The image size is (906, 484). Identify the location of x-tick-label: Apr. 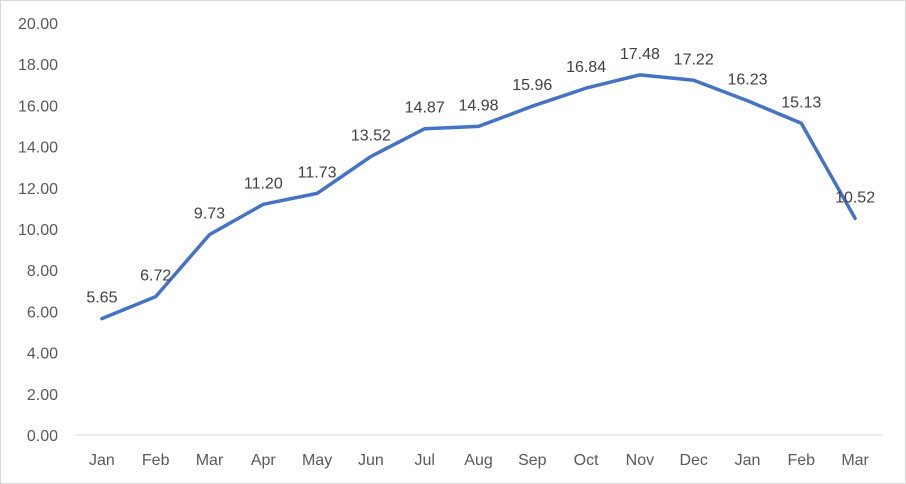
(264, 460).